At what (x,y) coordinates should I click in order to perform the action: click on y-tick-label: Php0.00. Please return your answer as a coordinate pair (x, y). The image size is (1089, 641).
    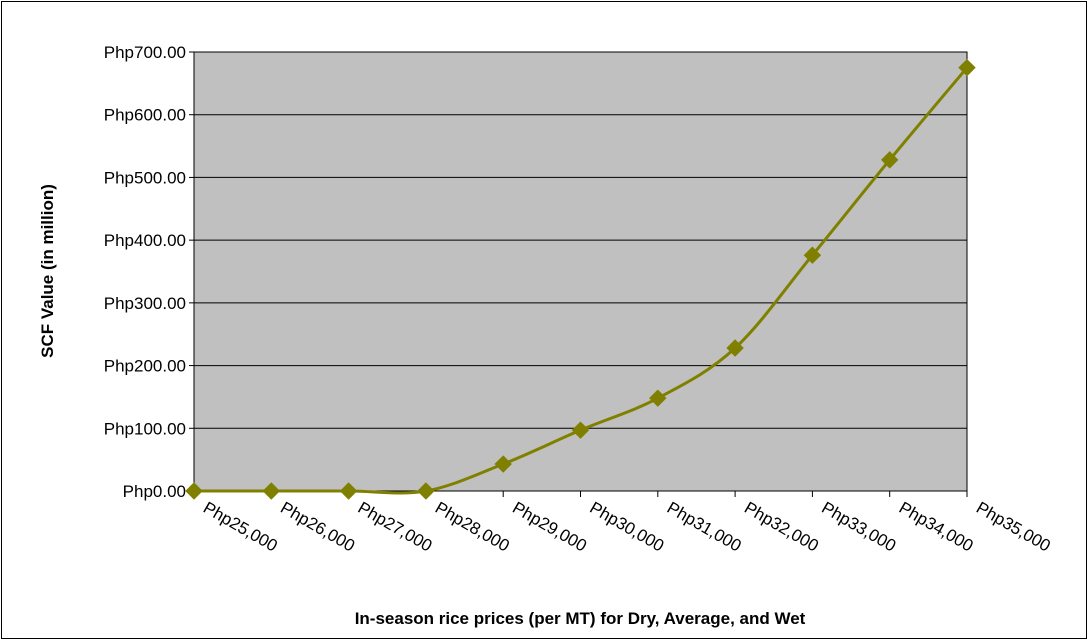
    Looking at the image, I should click on (154, 491).